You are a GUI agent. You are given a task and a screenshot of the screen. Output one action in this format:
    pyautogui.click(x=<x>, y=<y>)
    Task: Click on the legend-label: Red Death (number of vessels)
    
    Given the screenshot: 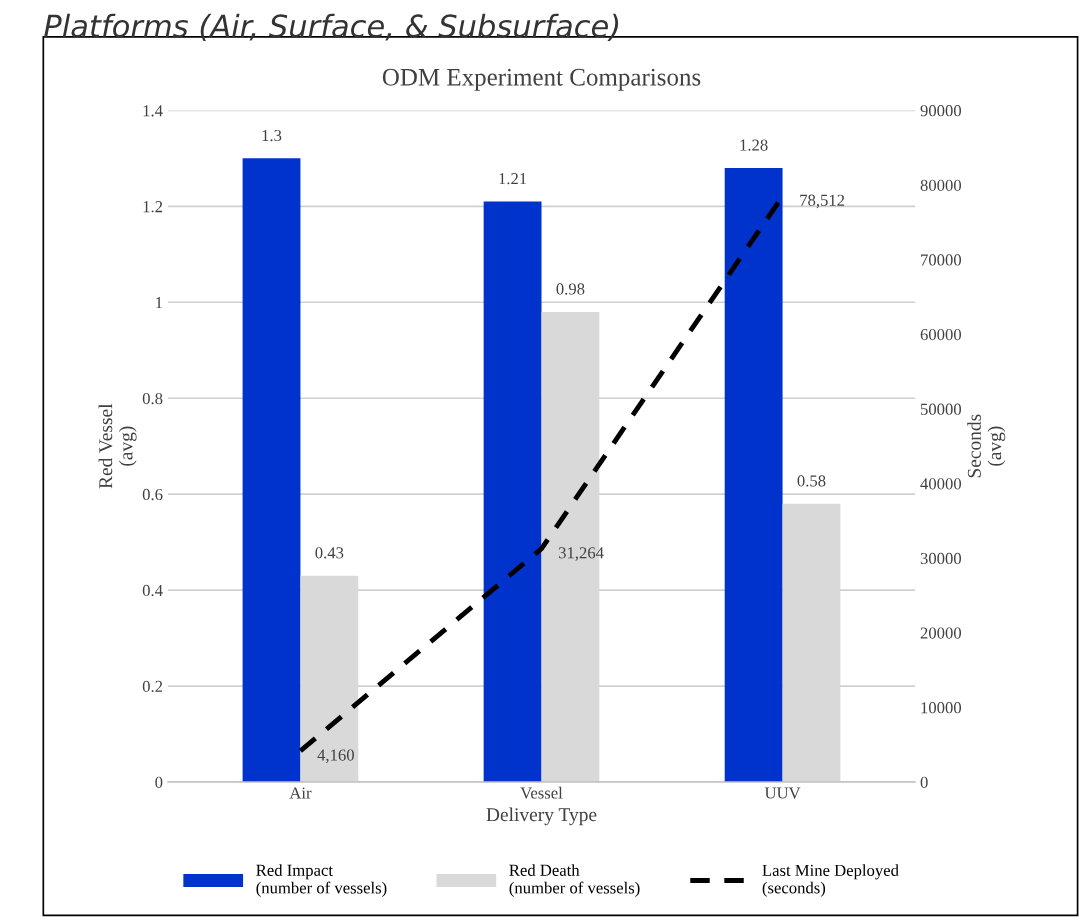 What is the action you would take?
    pyautogui.click(x=574, y=880)
    